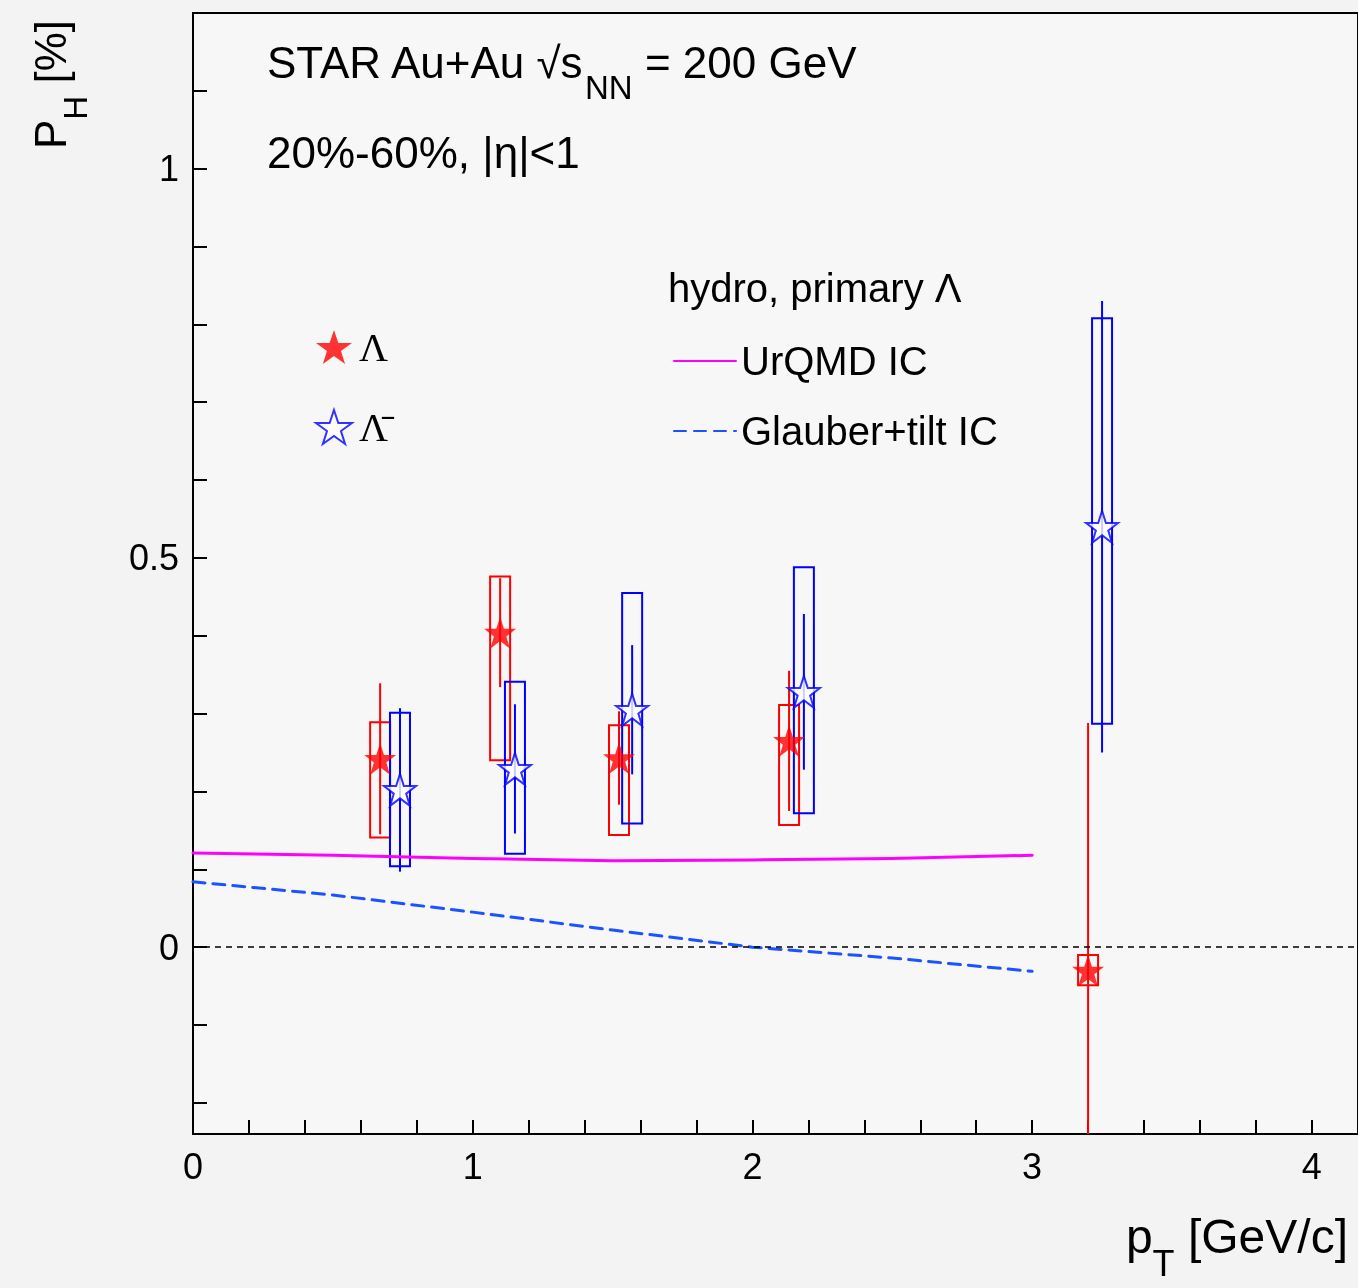 The image size is (1358, 1288). Describe the element at coordinates (168, 169) in the screenshot. I see `y-tick-label: 1` at that location.